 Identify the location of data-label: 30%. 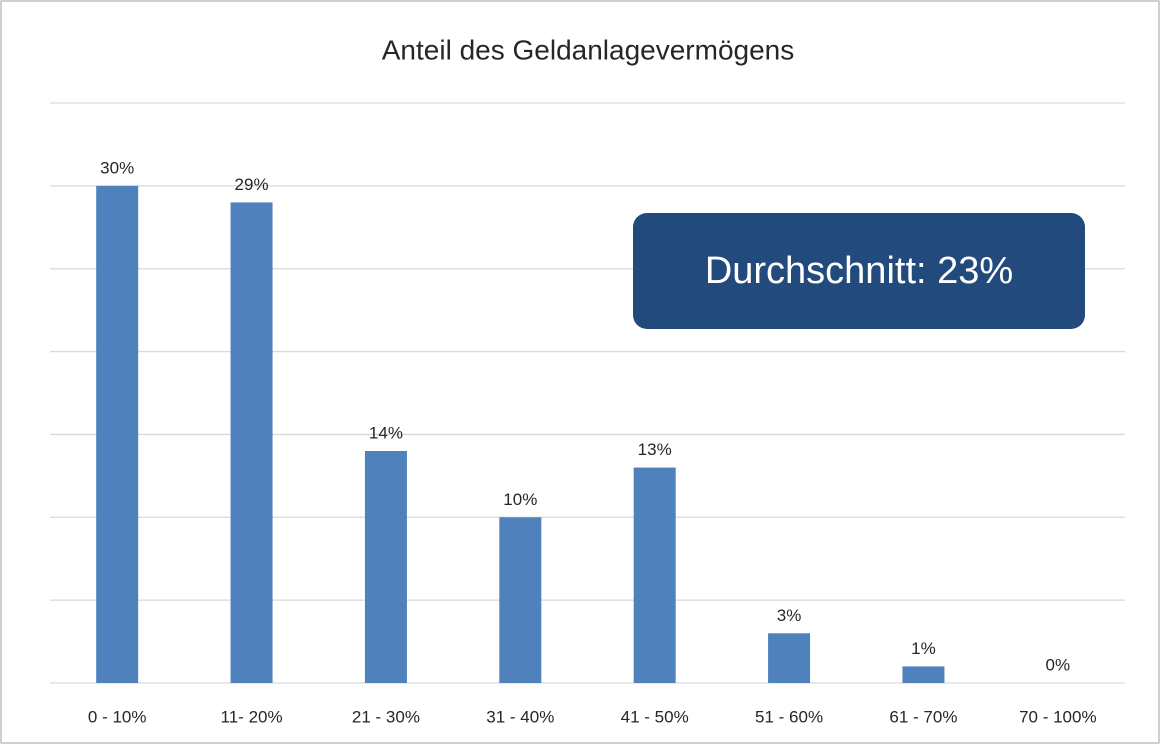
(117, 167).